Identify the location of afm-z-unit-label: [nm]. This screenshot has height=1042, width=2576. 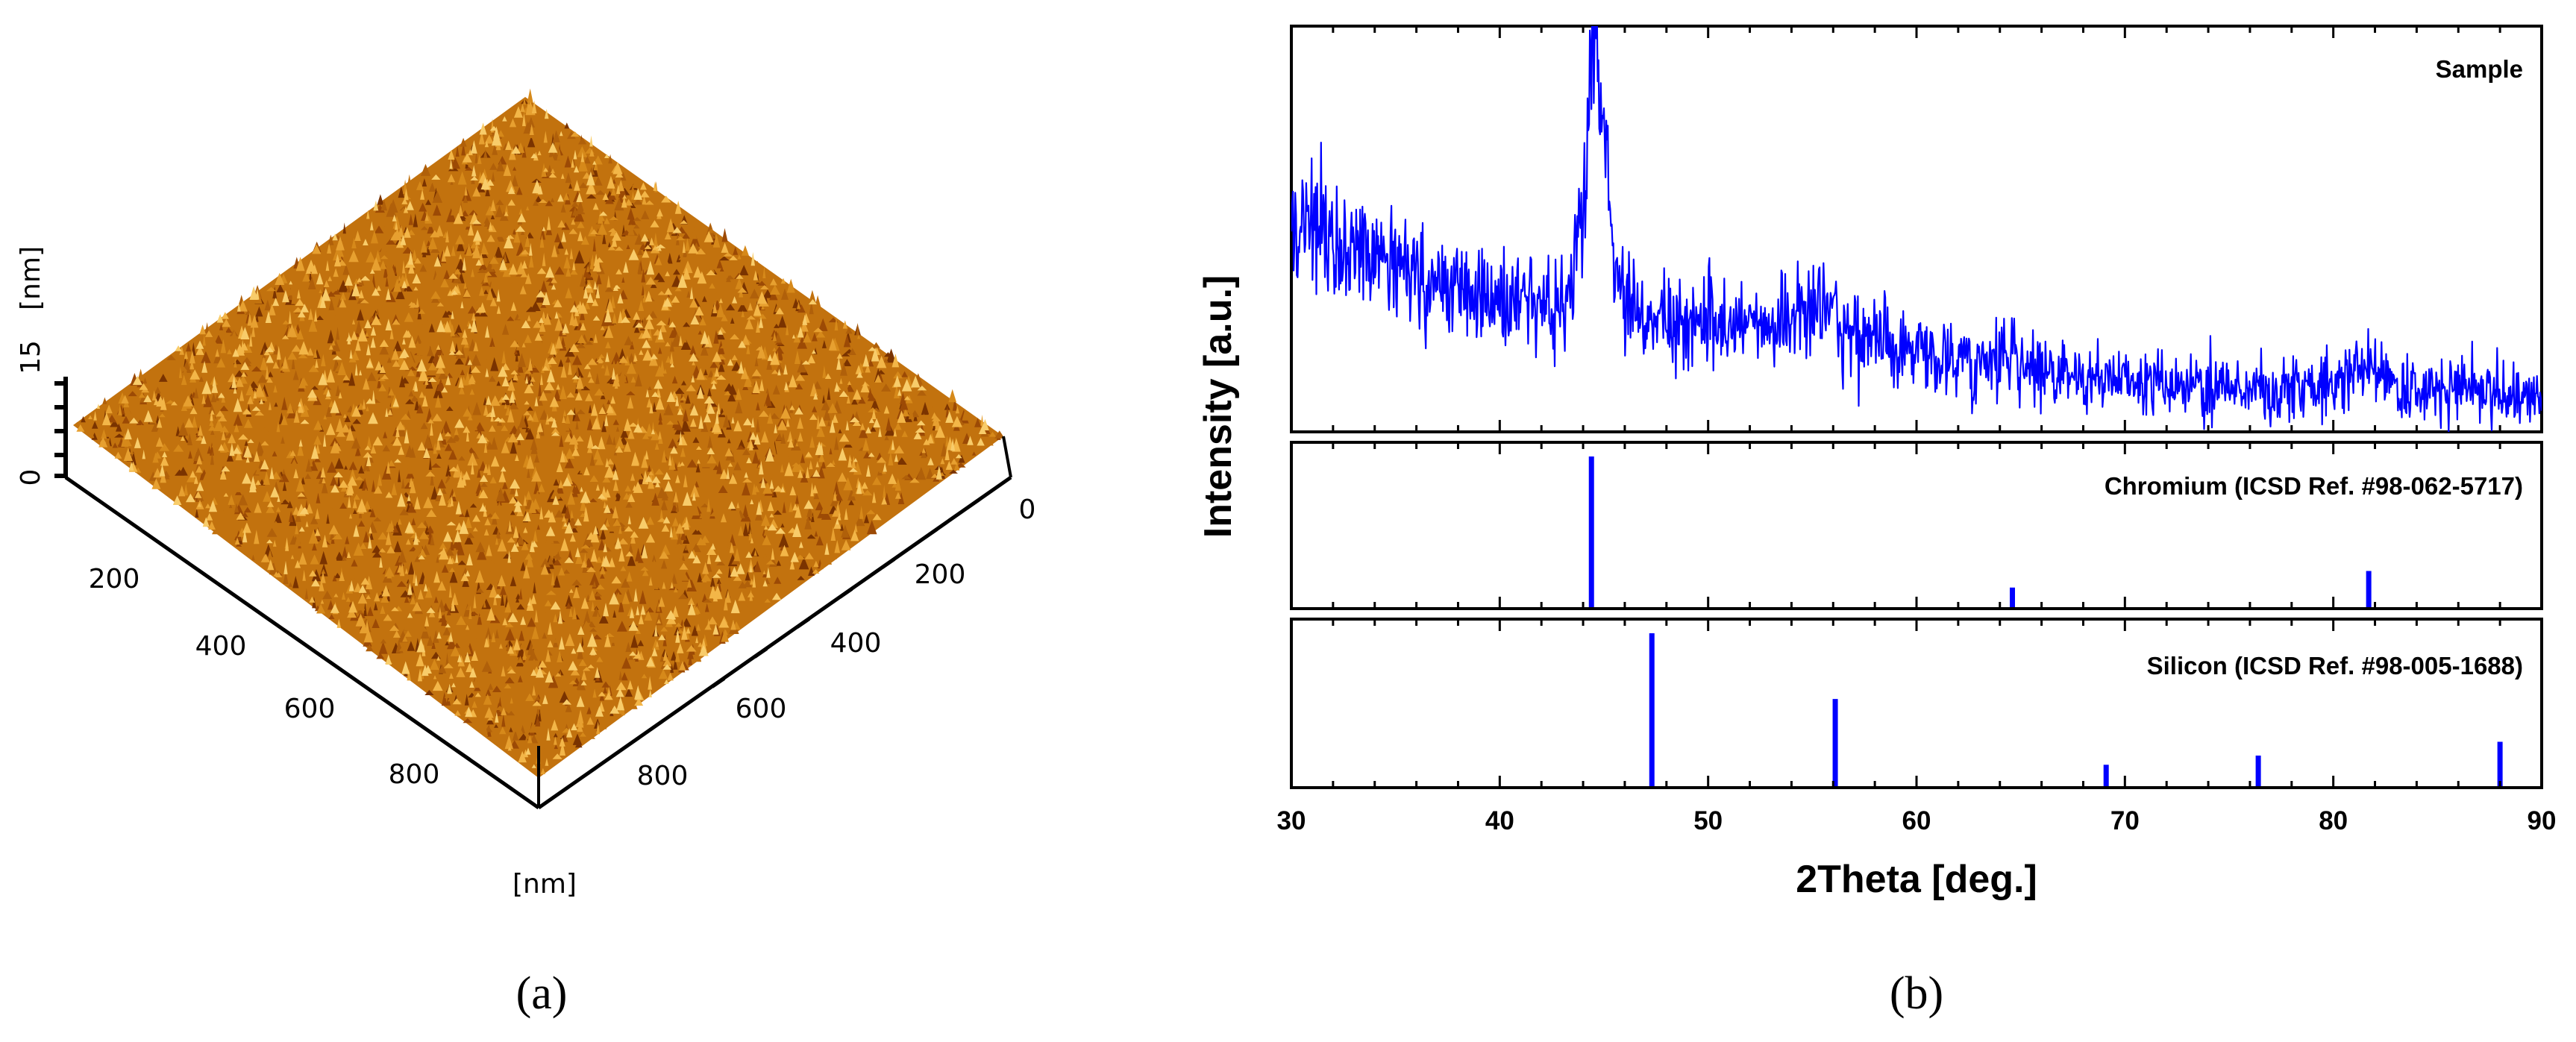
(31, 278).